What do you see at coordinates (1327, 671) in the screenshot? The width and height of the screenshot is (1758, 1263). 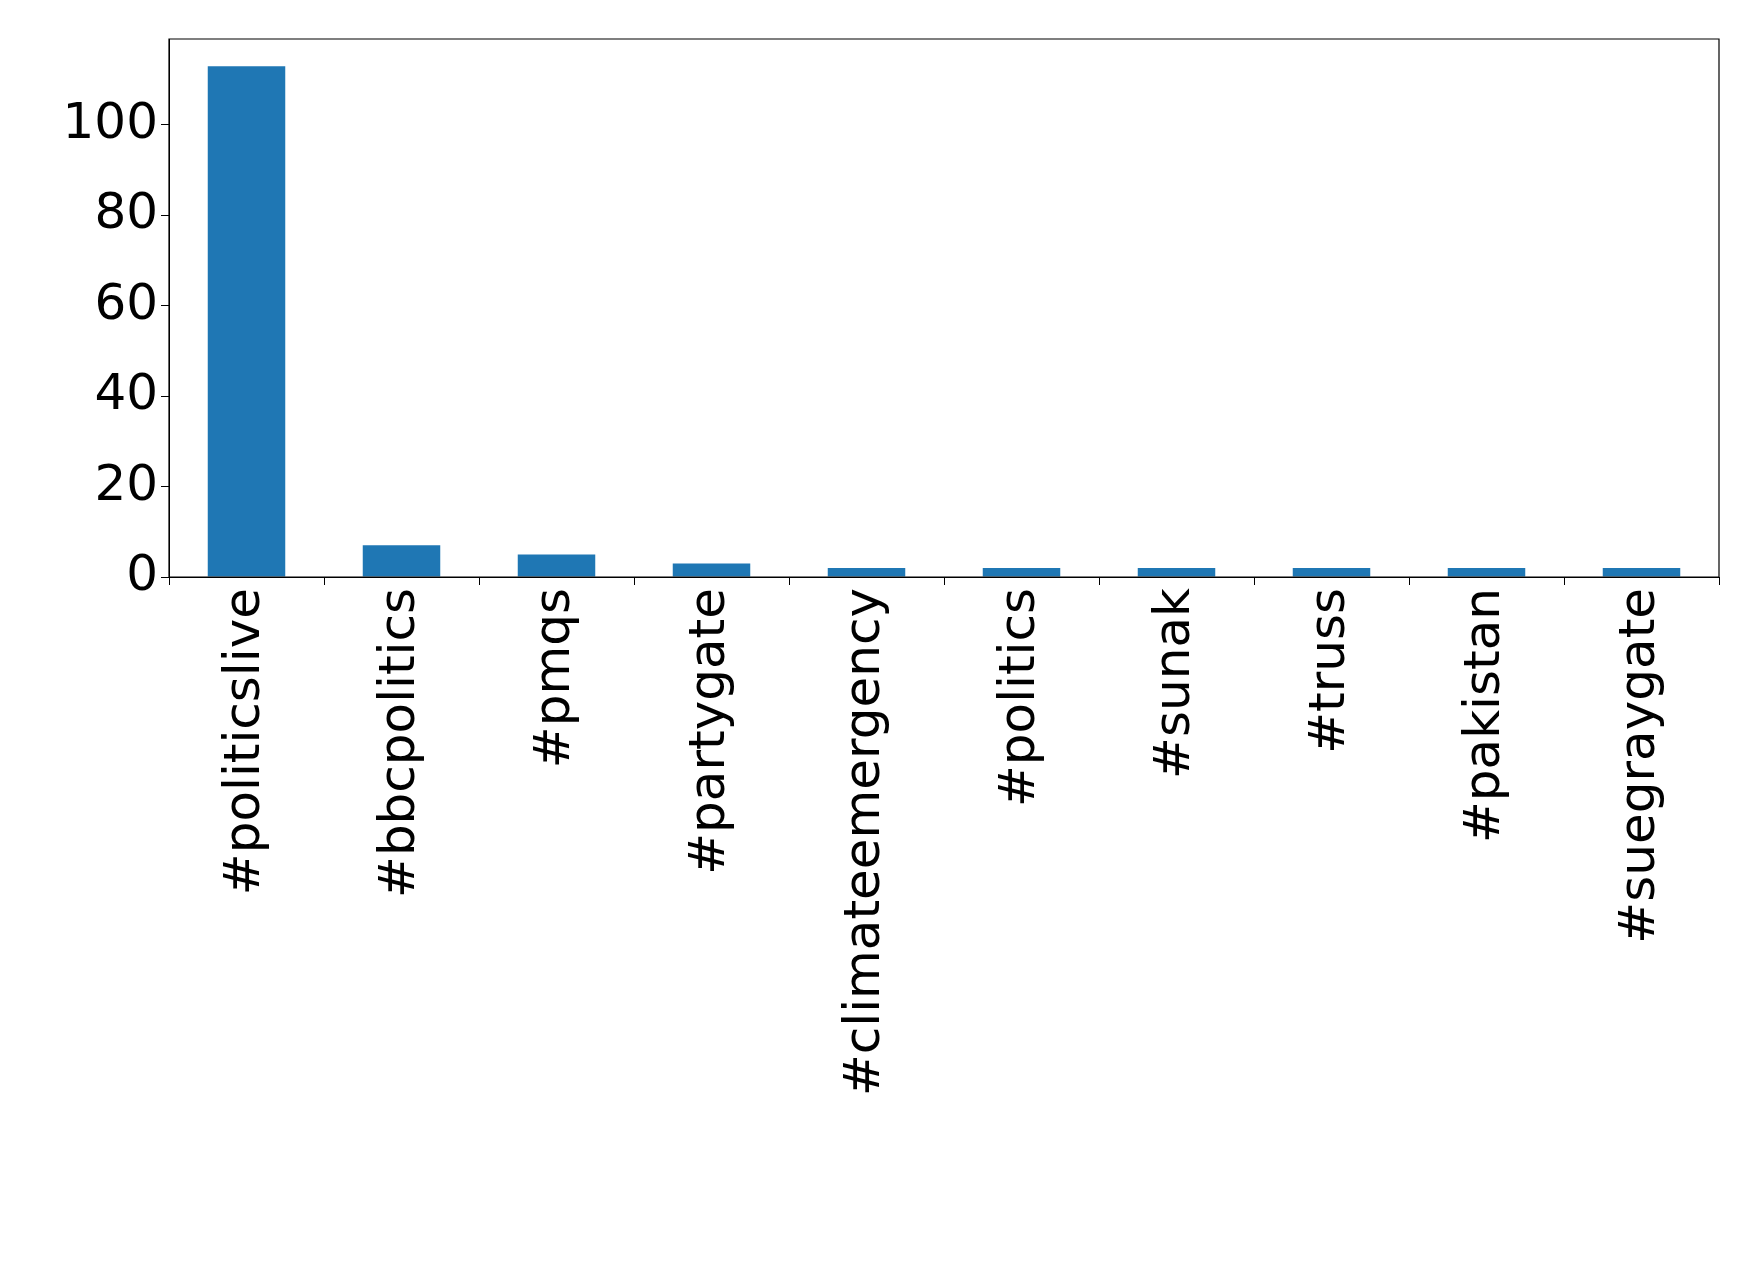 I see `x-tick-label: #truss` at bounding box center [1327, 671].